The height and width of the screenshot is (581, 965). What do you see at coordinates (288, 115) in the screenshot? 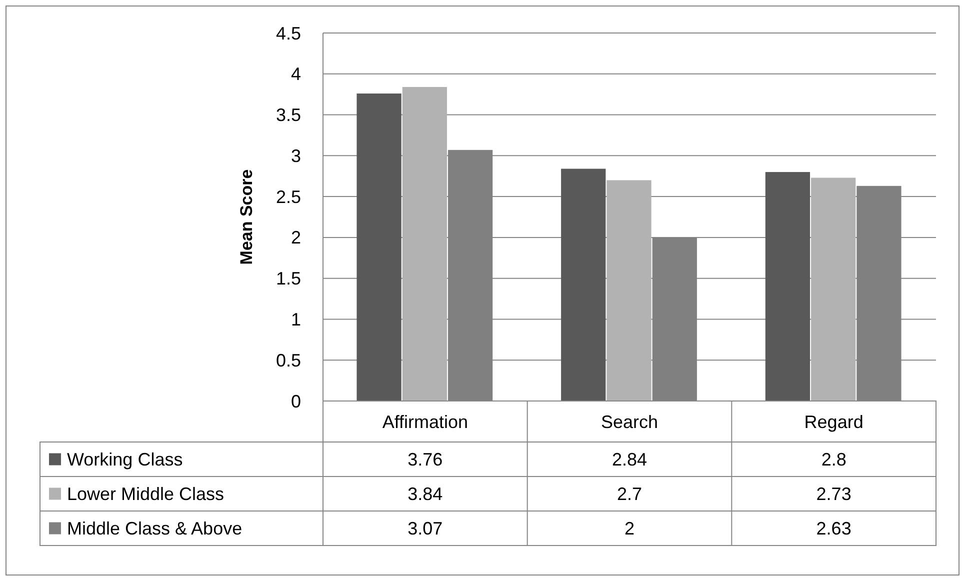
I see `y-tick-label: 3.5` at bounding box center [288, 115].